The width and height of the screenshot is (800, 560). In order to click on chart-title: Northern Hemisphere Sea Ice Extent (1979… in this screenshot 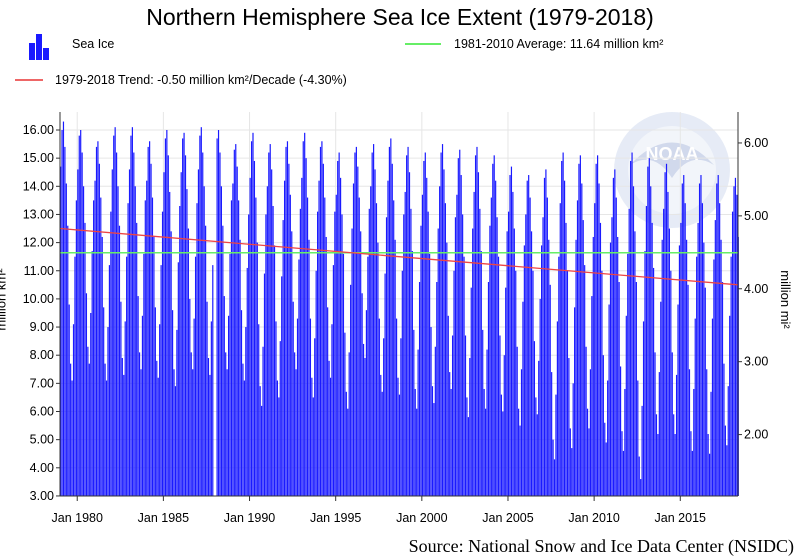, I will do `click(400, 17)`.